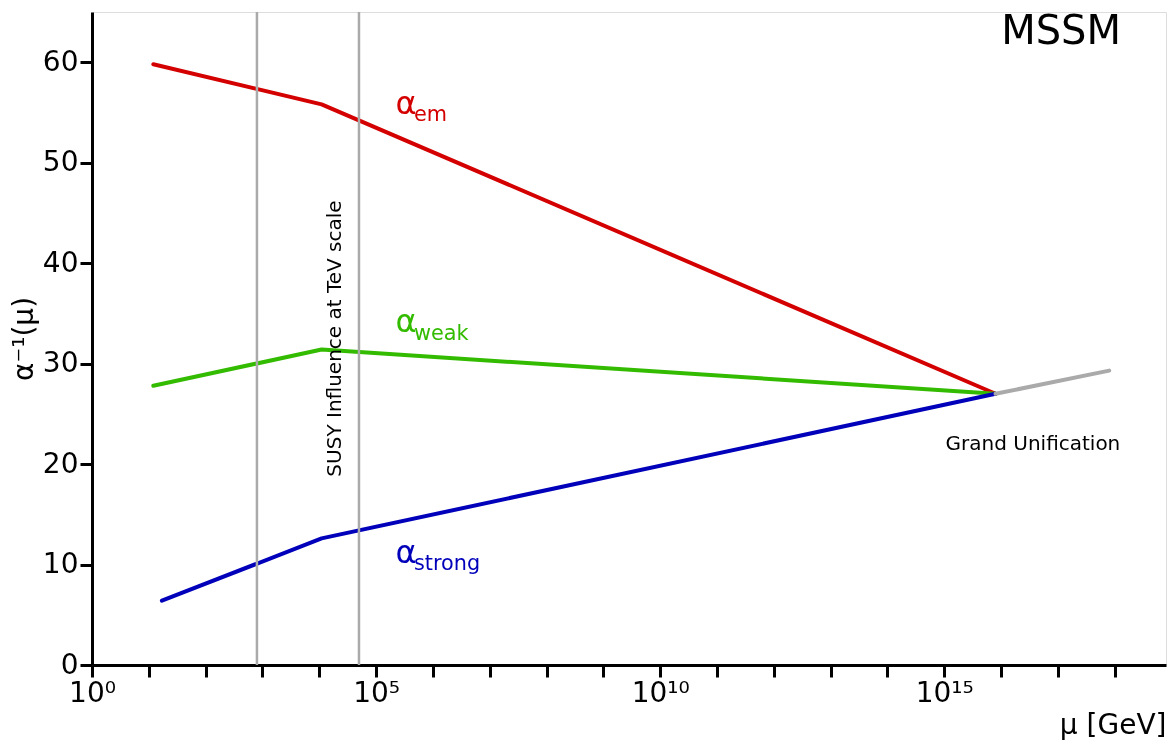  What do you see at coordinates (23, 339) in the screenshot?
I see `y-axis-title: α⁻¹(μ)` at bounding box center [23, 339].